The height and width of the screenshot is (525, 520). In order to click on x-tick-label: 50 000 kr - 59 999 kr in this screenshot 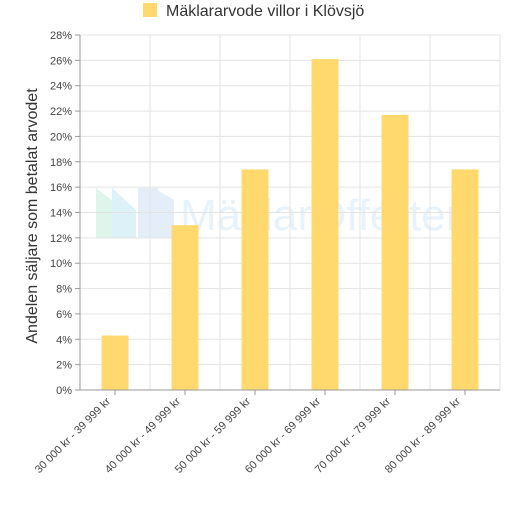, I will do `click(213, 435)`.